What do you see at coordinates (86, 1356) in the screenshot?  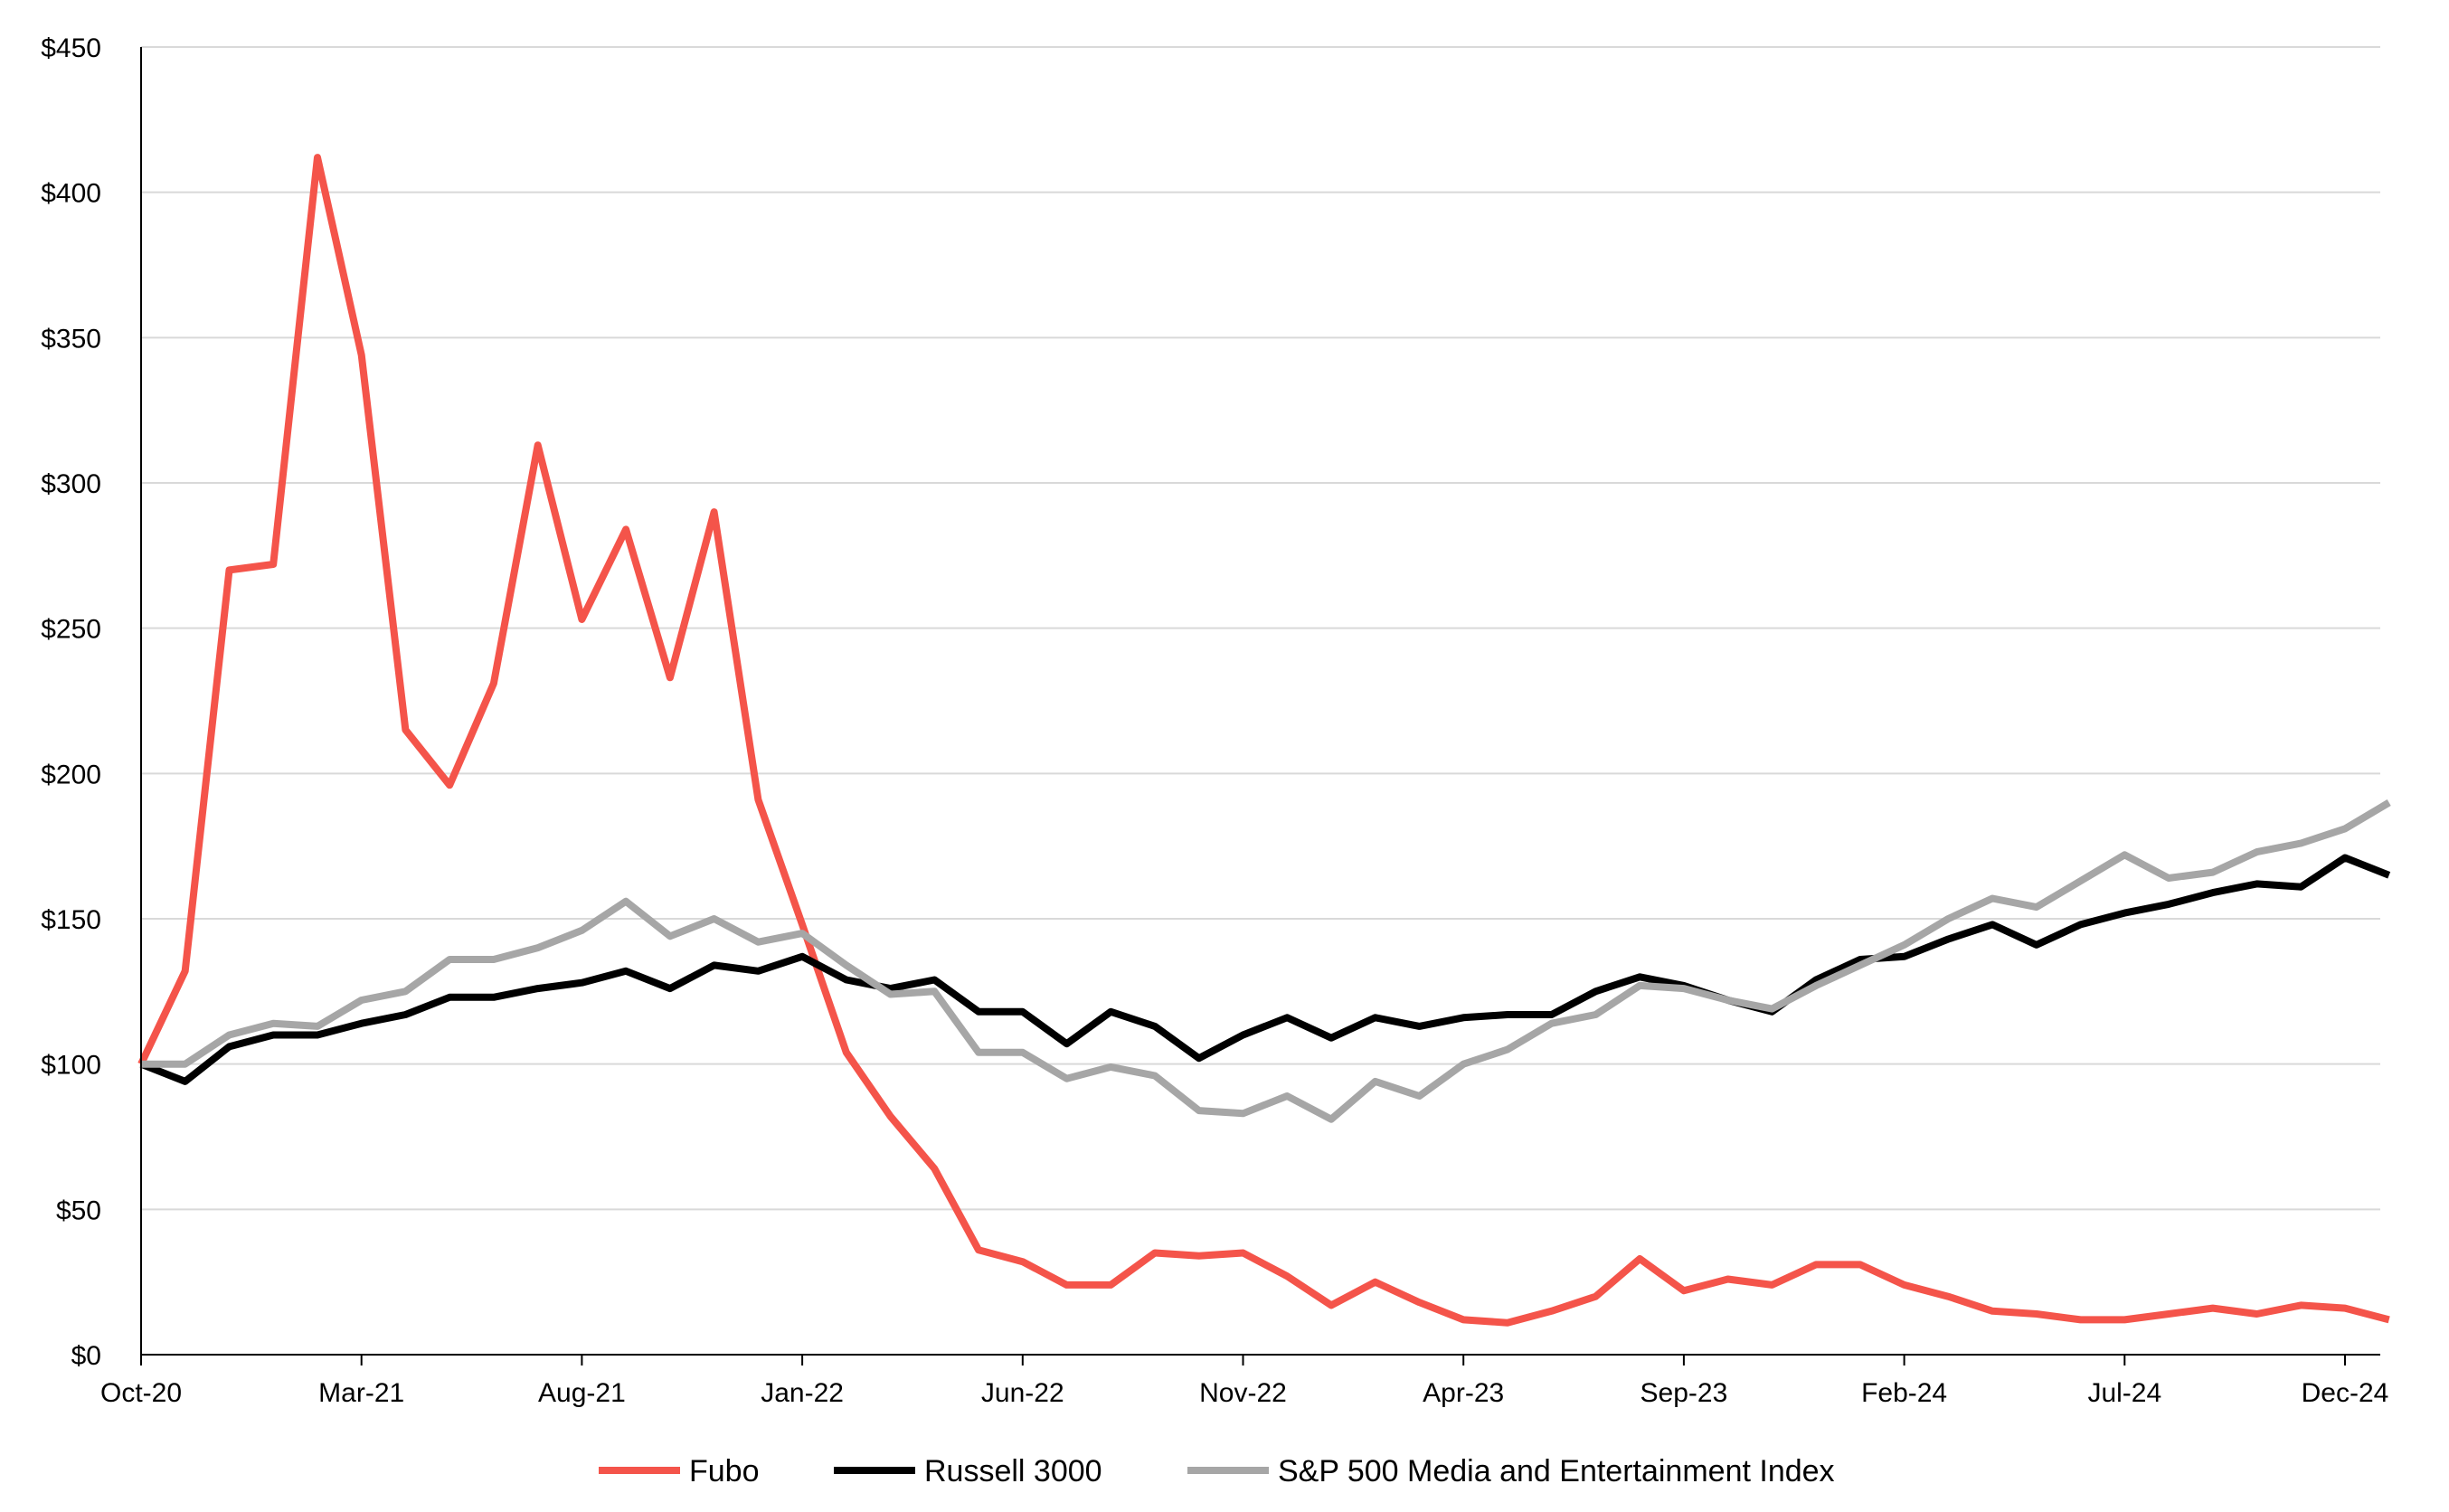 I see `y-tick-label: $0` at bounding box center [86, 1356].